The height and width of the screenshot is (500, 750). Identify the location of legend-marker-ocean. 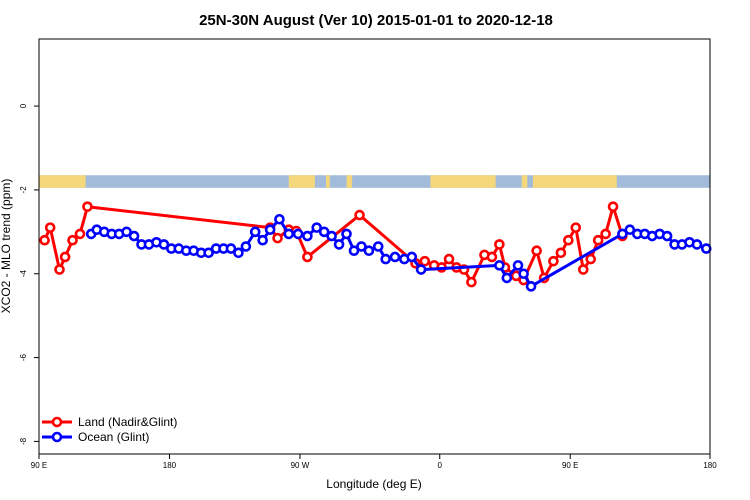
(57, 437).